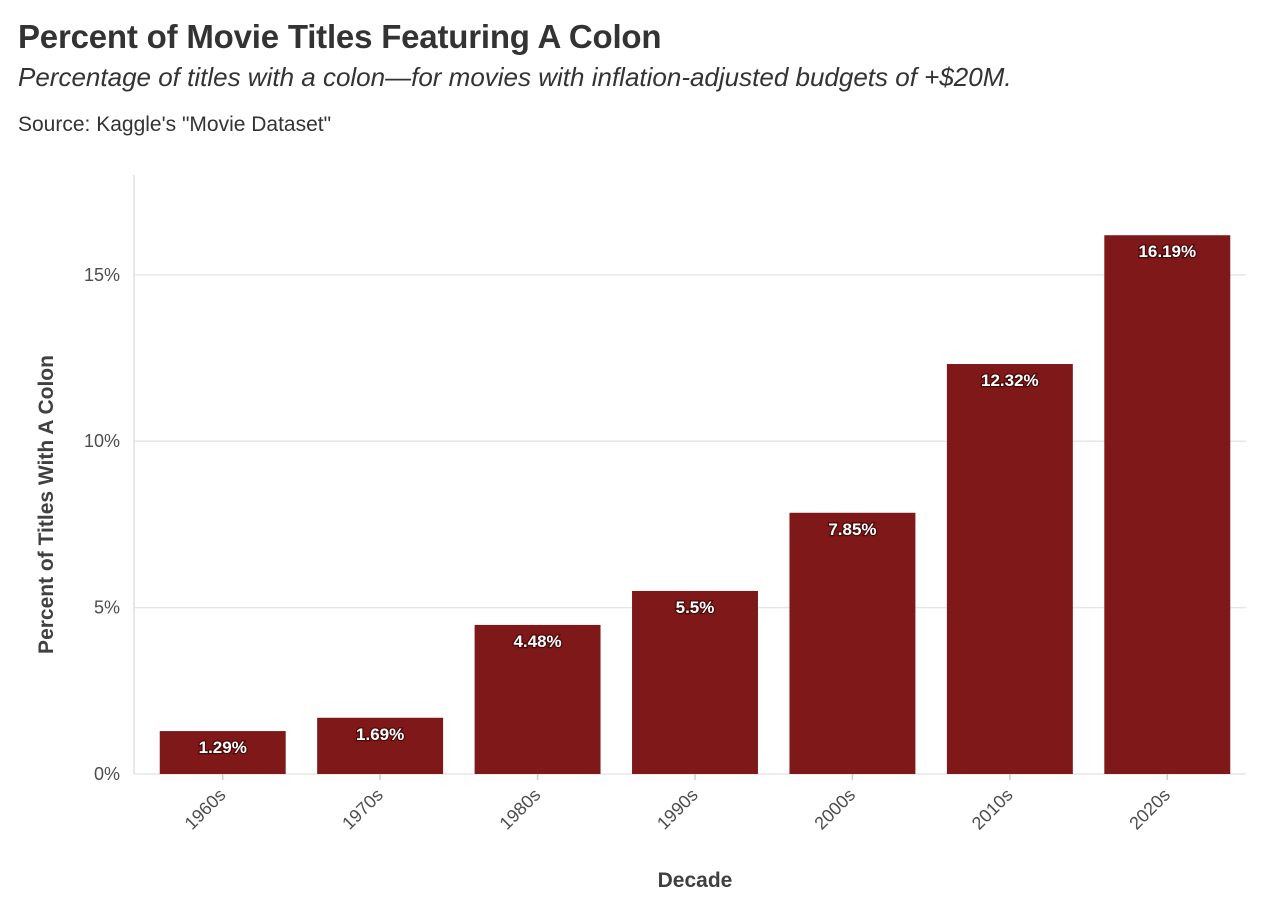  I want to click on chart-source: Source: Kaggle's "Movie Dataset", so click(175, 124).